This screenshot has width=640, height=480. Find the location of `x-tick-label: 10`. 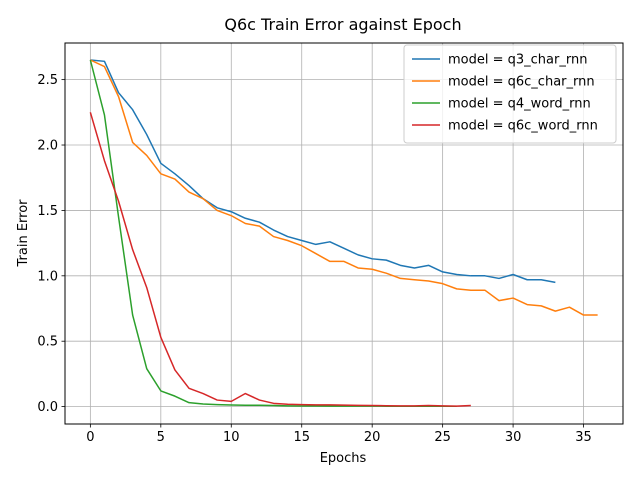

x-tick-label: 10 is located at coordinates (231, 437).